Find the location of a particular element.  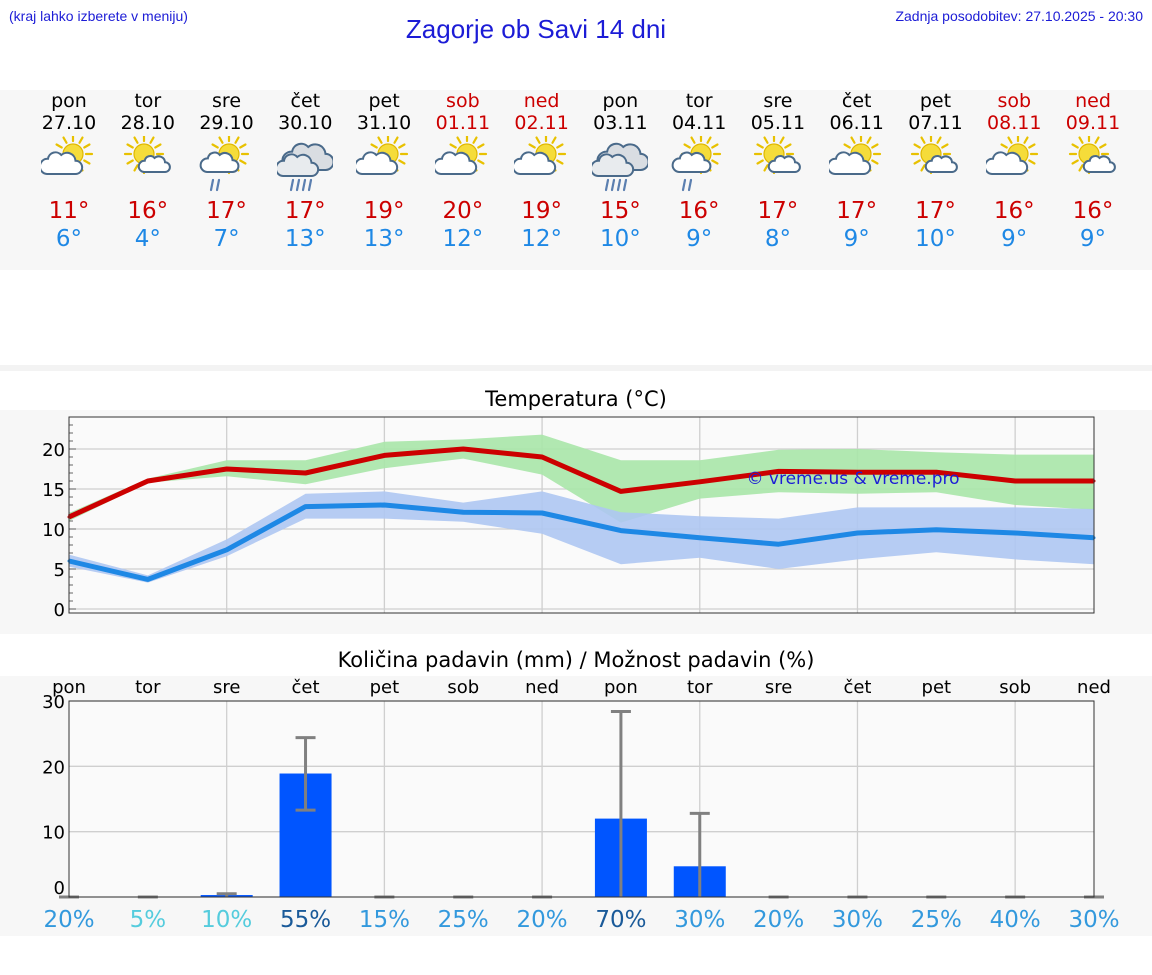

max-temperature: 15° is located at coordinates (620, 211).